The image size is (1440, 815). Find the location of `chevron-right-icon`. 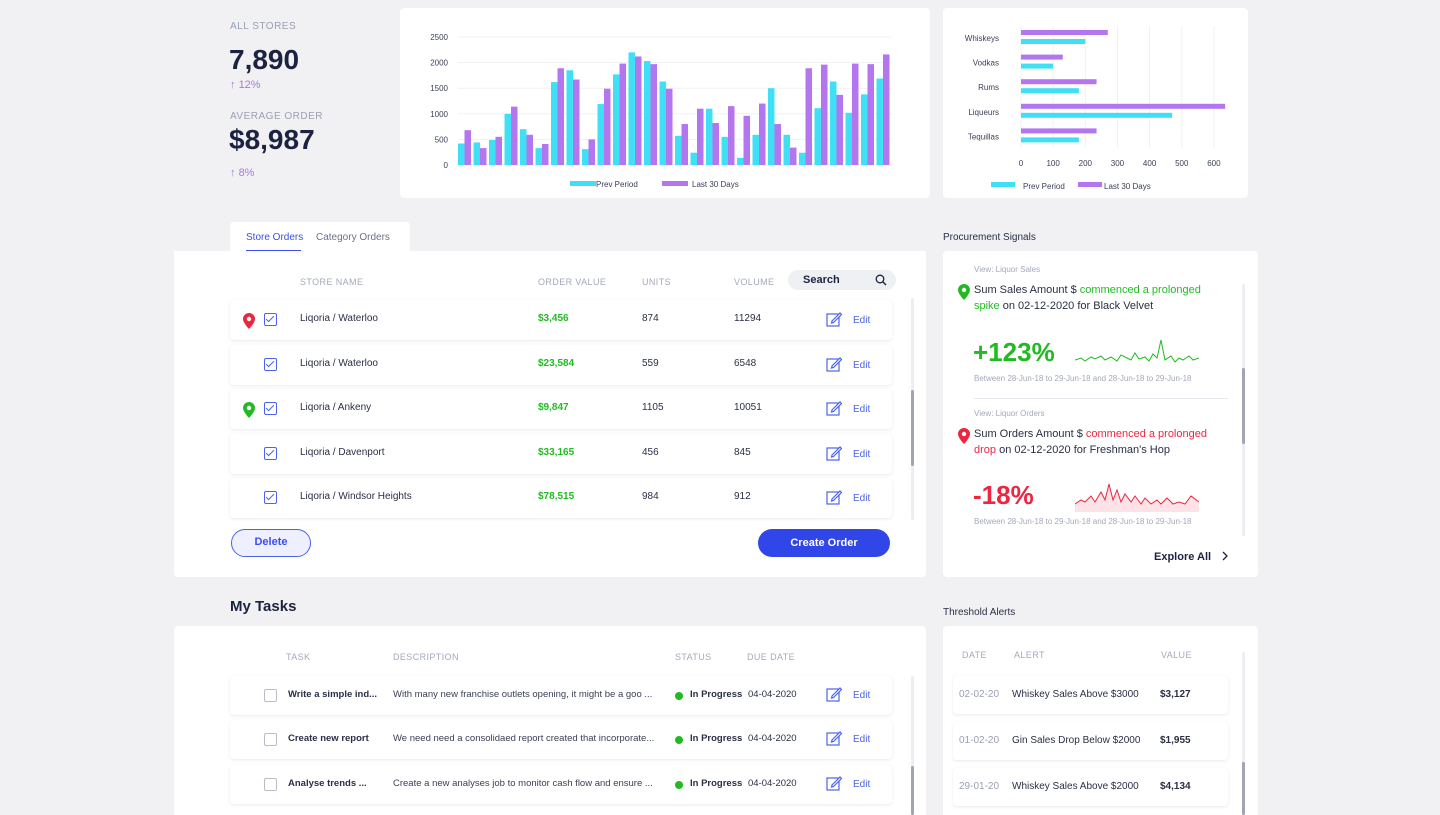

chevron-right-icon is located at coordinates (1225, 556).